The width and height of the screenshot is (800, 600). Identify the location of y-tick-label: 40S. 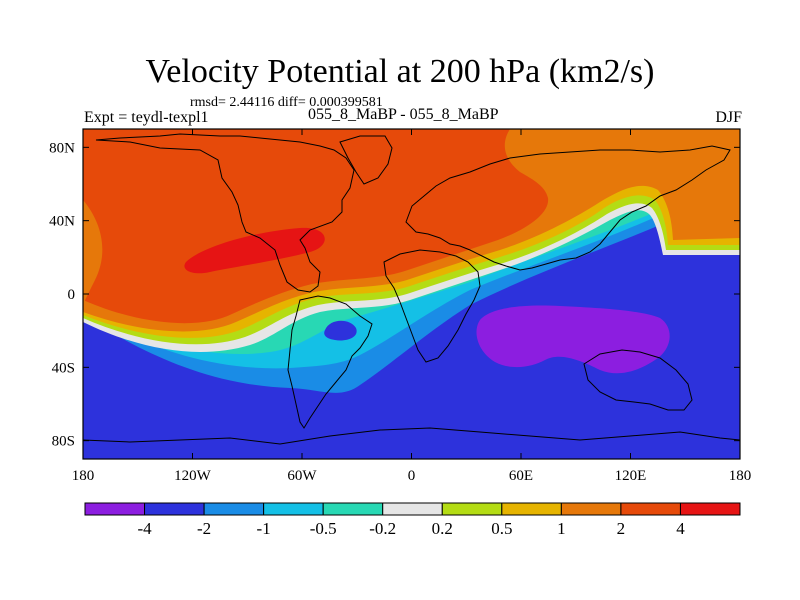
(63, 368).